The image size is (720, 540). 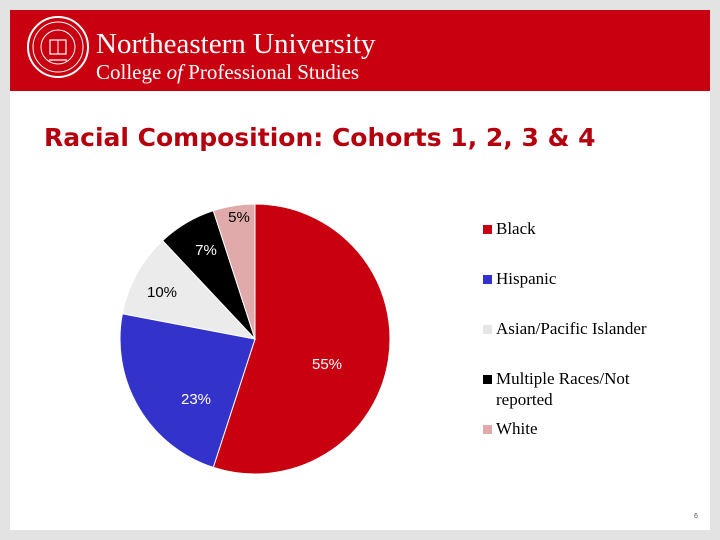 I want to click on pie-slice-asian-pacific-islander, so click(x=189, y=289).